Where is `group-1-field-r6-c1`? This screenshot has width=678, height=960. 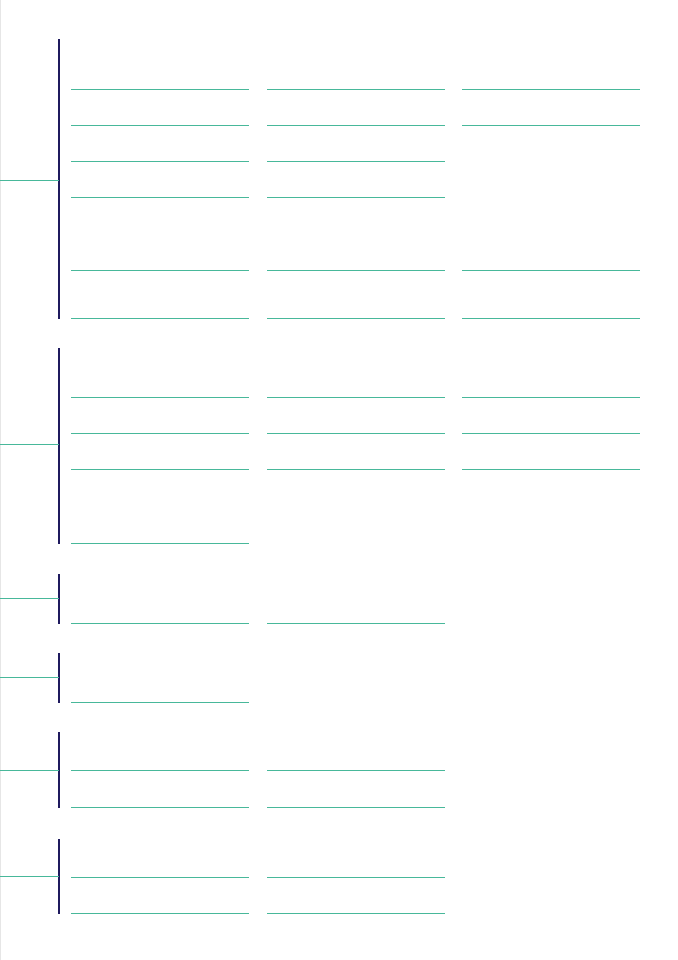 group-1-field-r6-c1 is located at coordinates (160, 318).